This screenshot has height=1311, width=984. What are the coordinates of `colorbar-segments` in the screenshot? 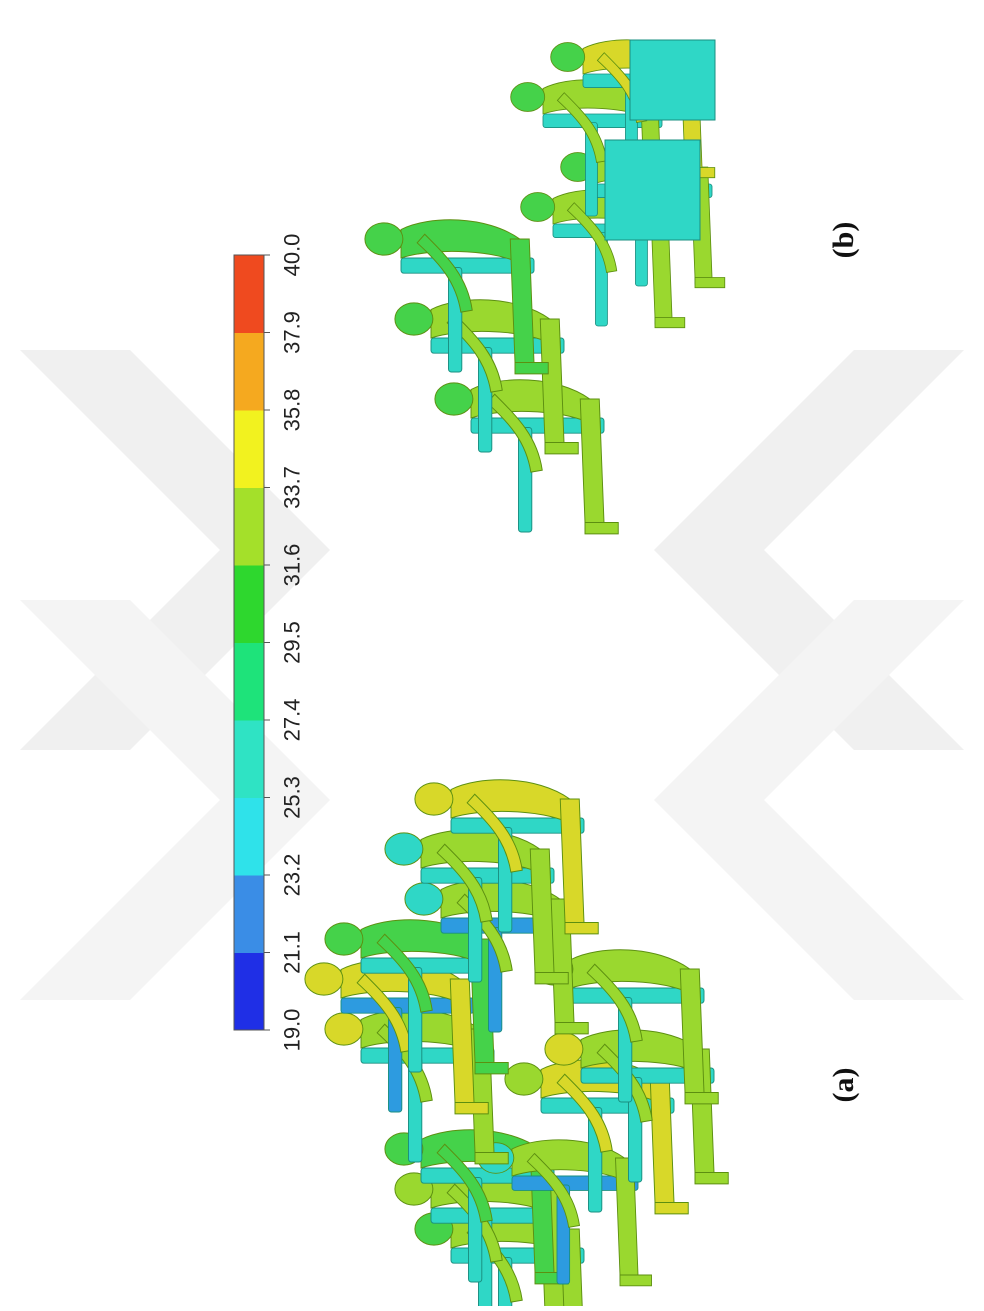 It's located at (249, 643).